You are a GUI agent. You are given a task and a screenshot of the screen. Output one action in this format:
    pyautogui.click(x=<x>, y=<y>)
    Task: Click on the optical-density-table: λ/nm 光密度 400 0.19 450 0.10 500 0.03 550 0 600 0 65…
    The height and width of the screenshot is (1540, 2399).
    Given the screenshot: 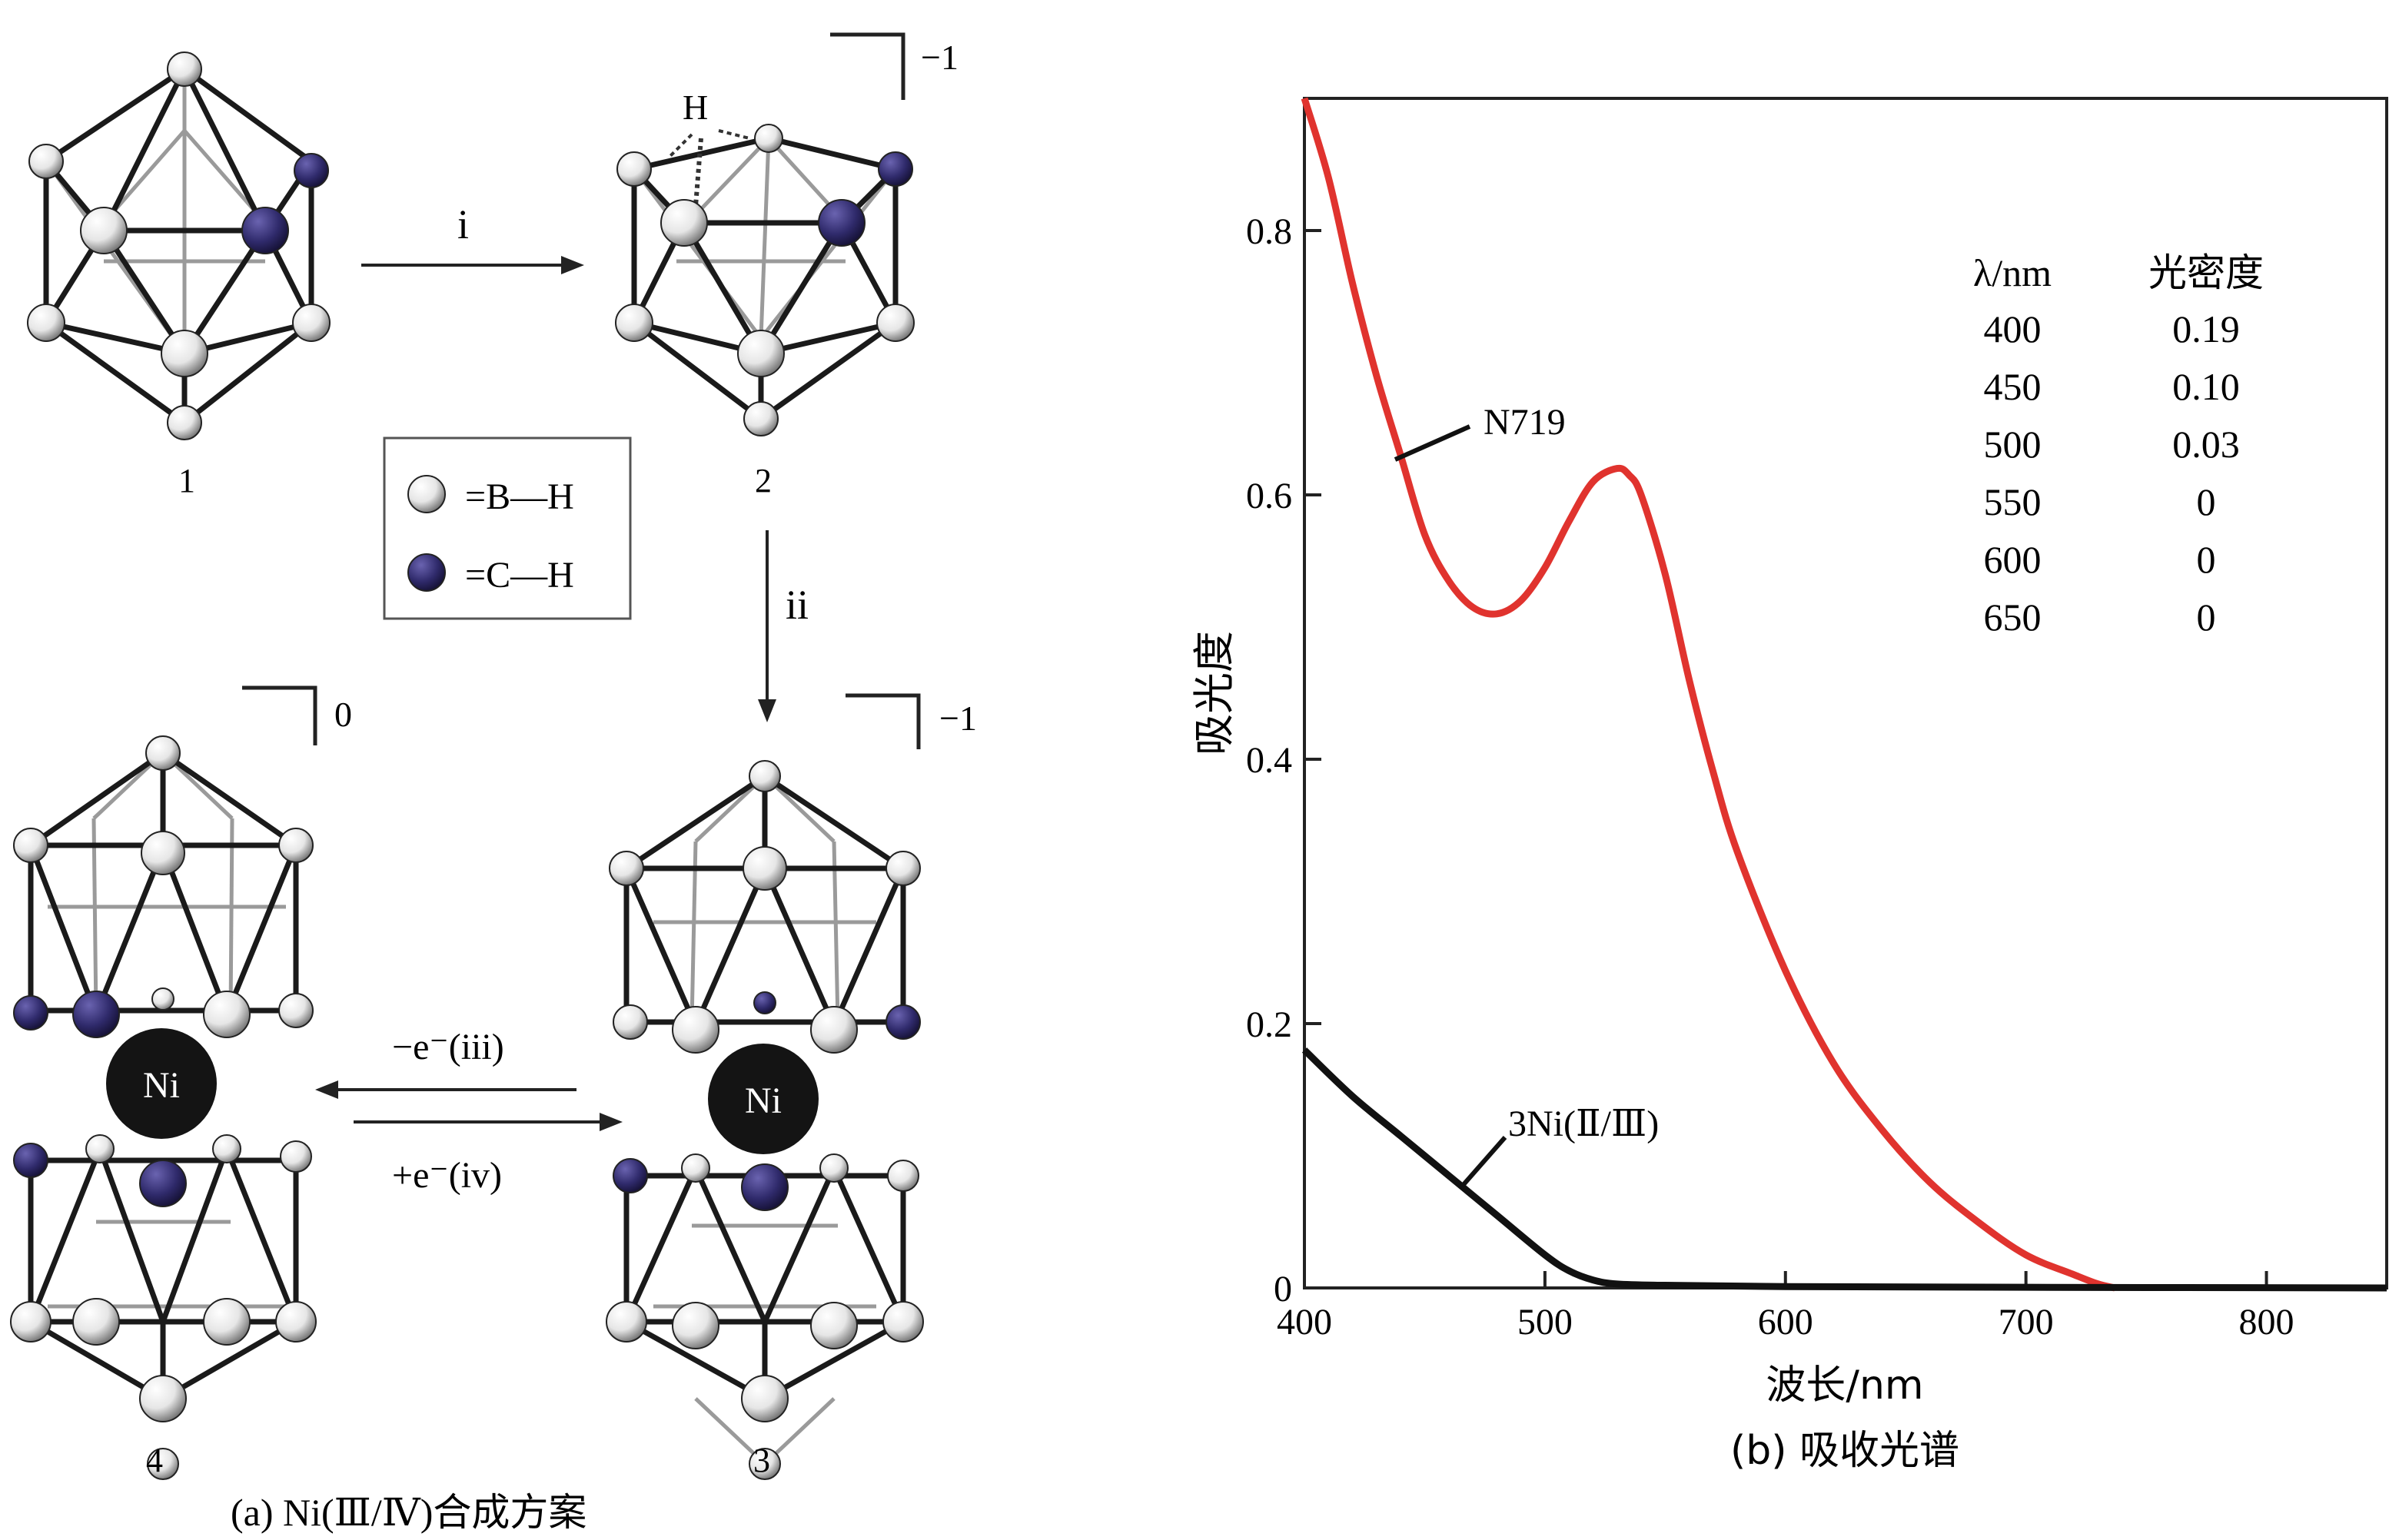 What is the action you would take?
    pyautogui.click(x=2118, y=445)
    